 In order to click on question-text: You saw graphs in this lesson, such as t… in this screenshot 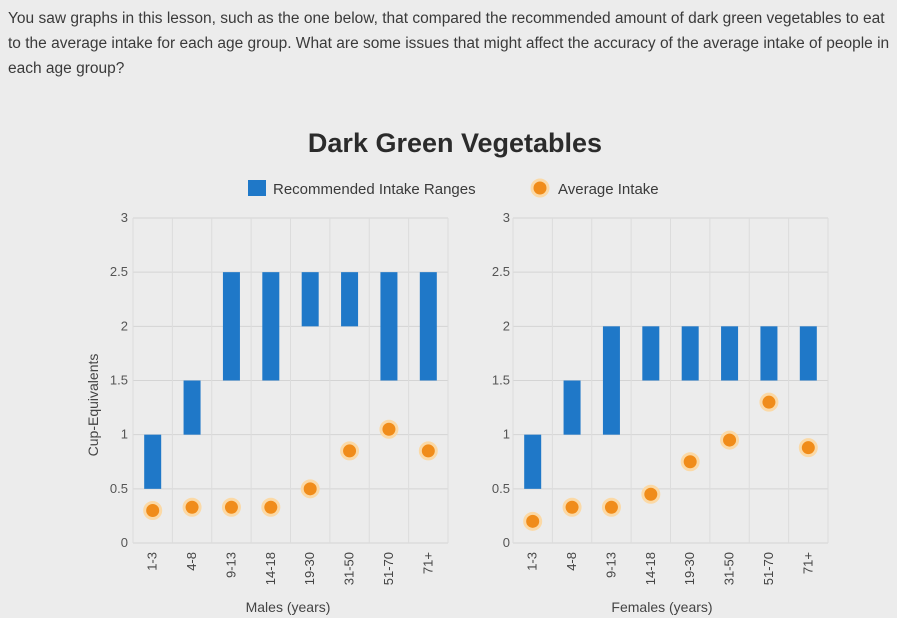, I will do `click(449, 43)`.